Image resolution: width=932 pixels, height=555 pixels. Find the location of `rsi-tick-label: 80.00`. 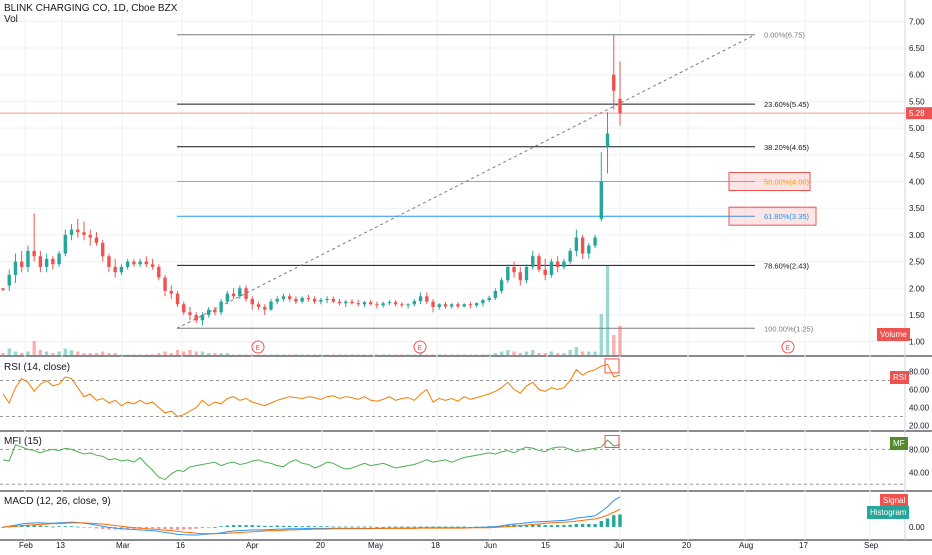

rsi-tick-label: 80.00 is located at coordinates (919, 372).